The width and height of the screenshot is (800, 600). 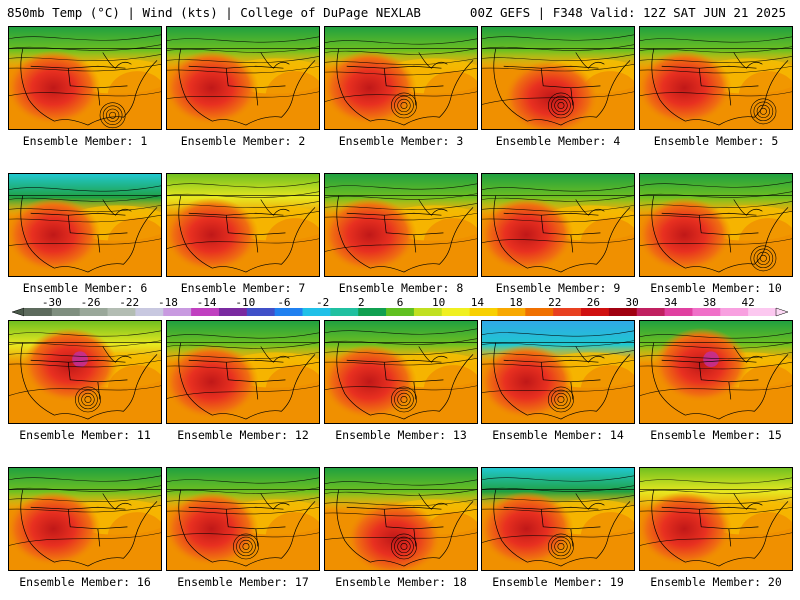 What do you see at coordinates (781, 312) in the screenshot?
I see `colorbar-right-arrow` at bounding box center [781, 312].